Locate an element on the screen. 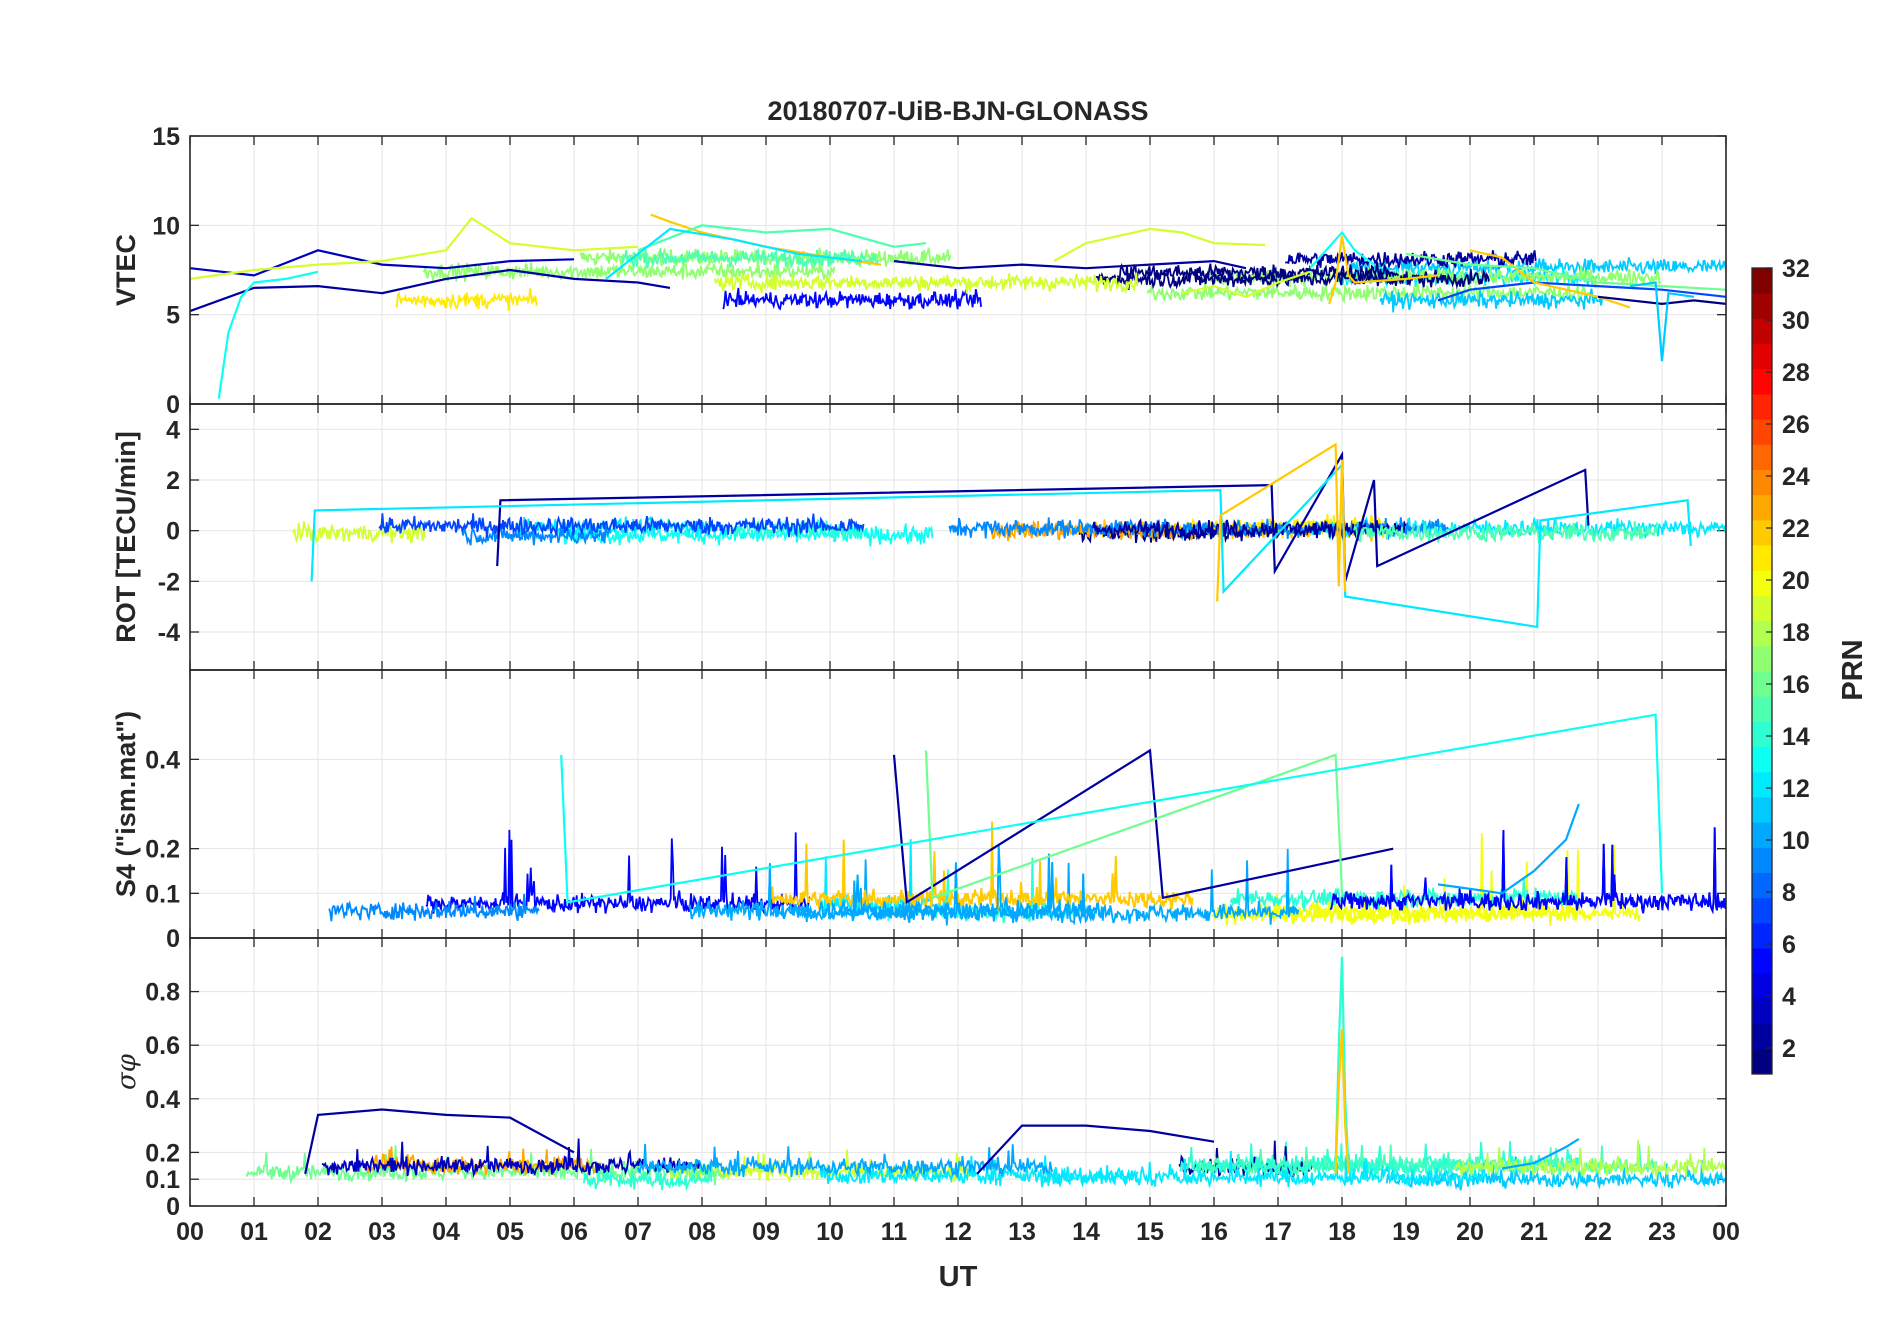 Image resolution: width=1902 pixels, height=1330 pixels. y-tick-label: 0.6 is located at coordinates (162, 1046).